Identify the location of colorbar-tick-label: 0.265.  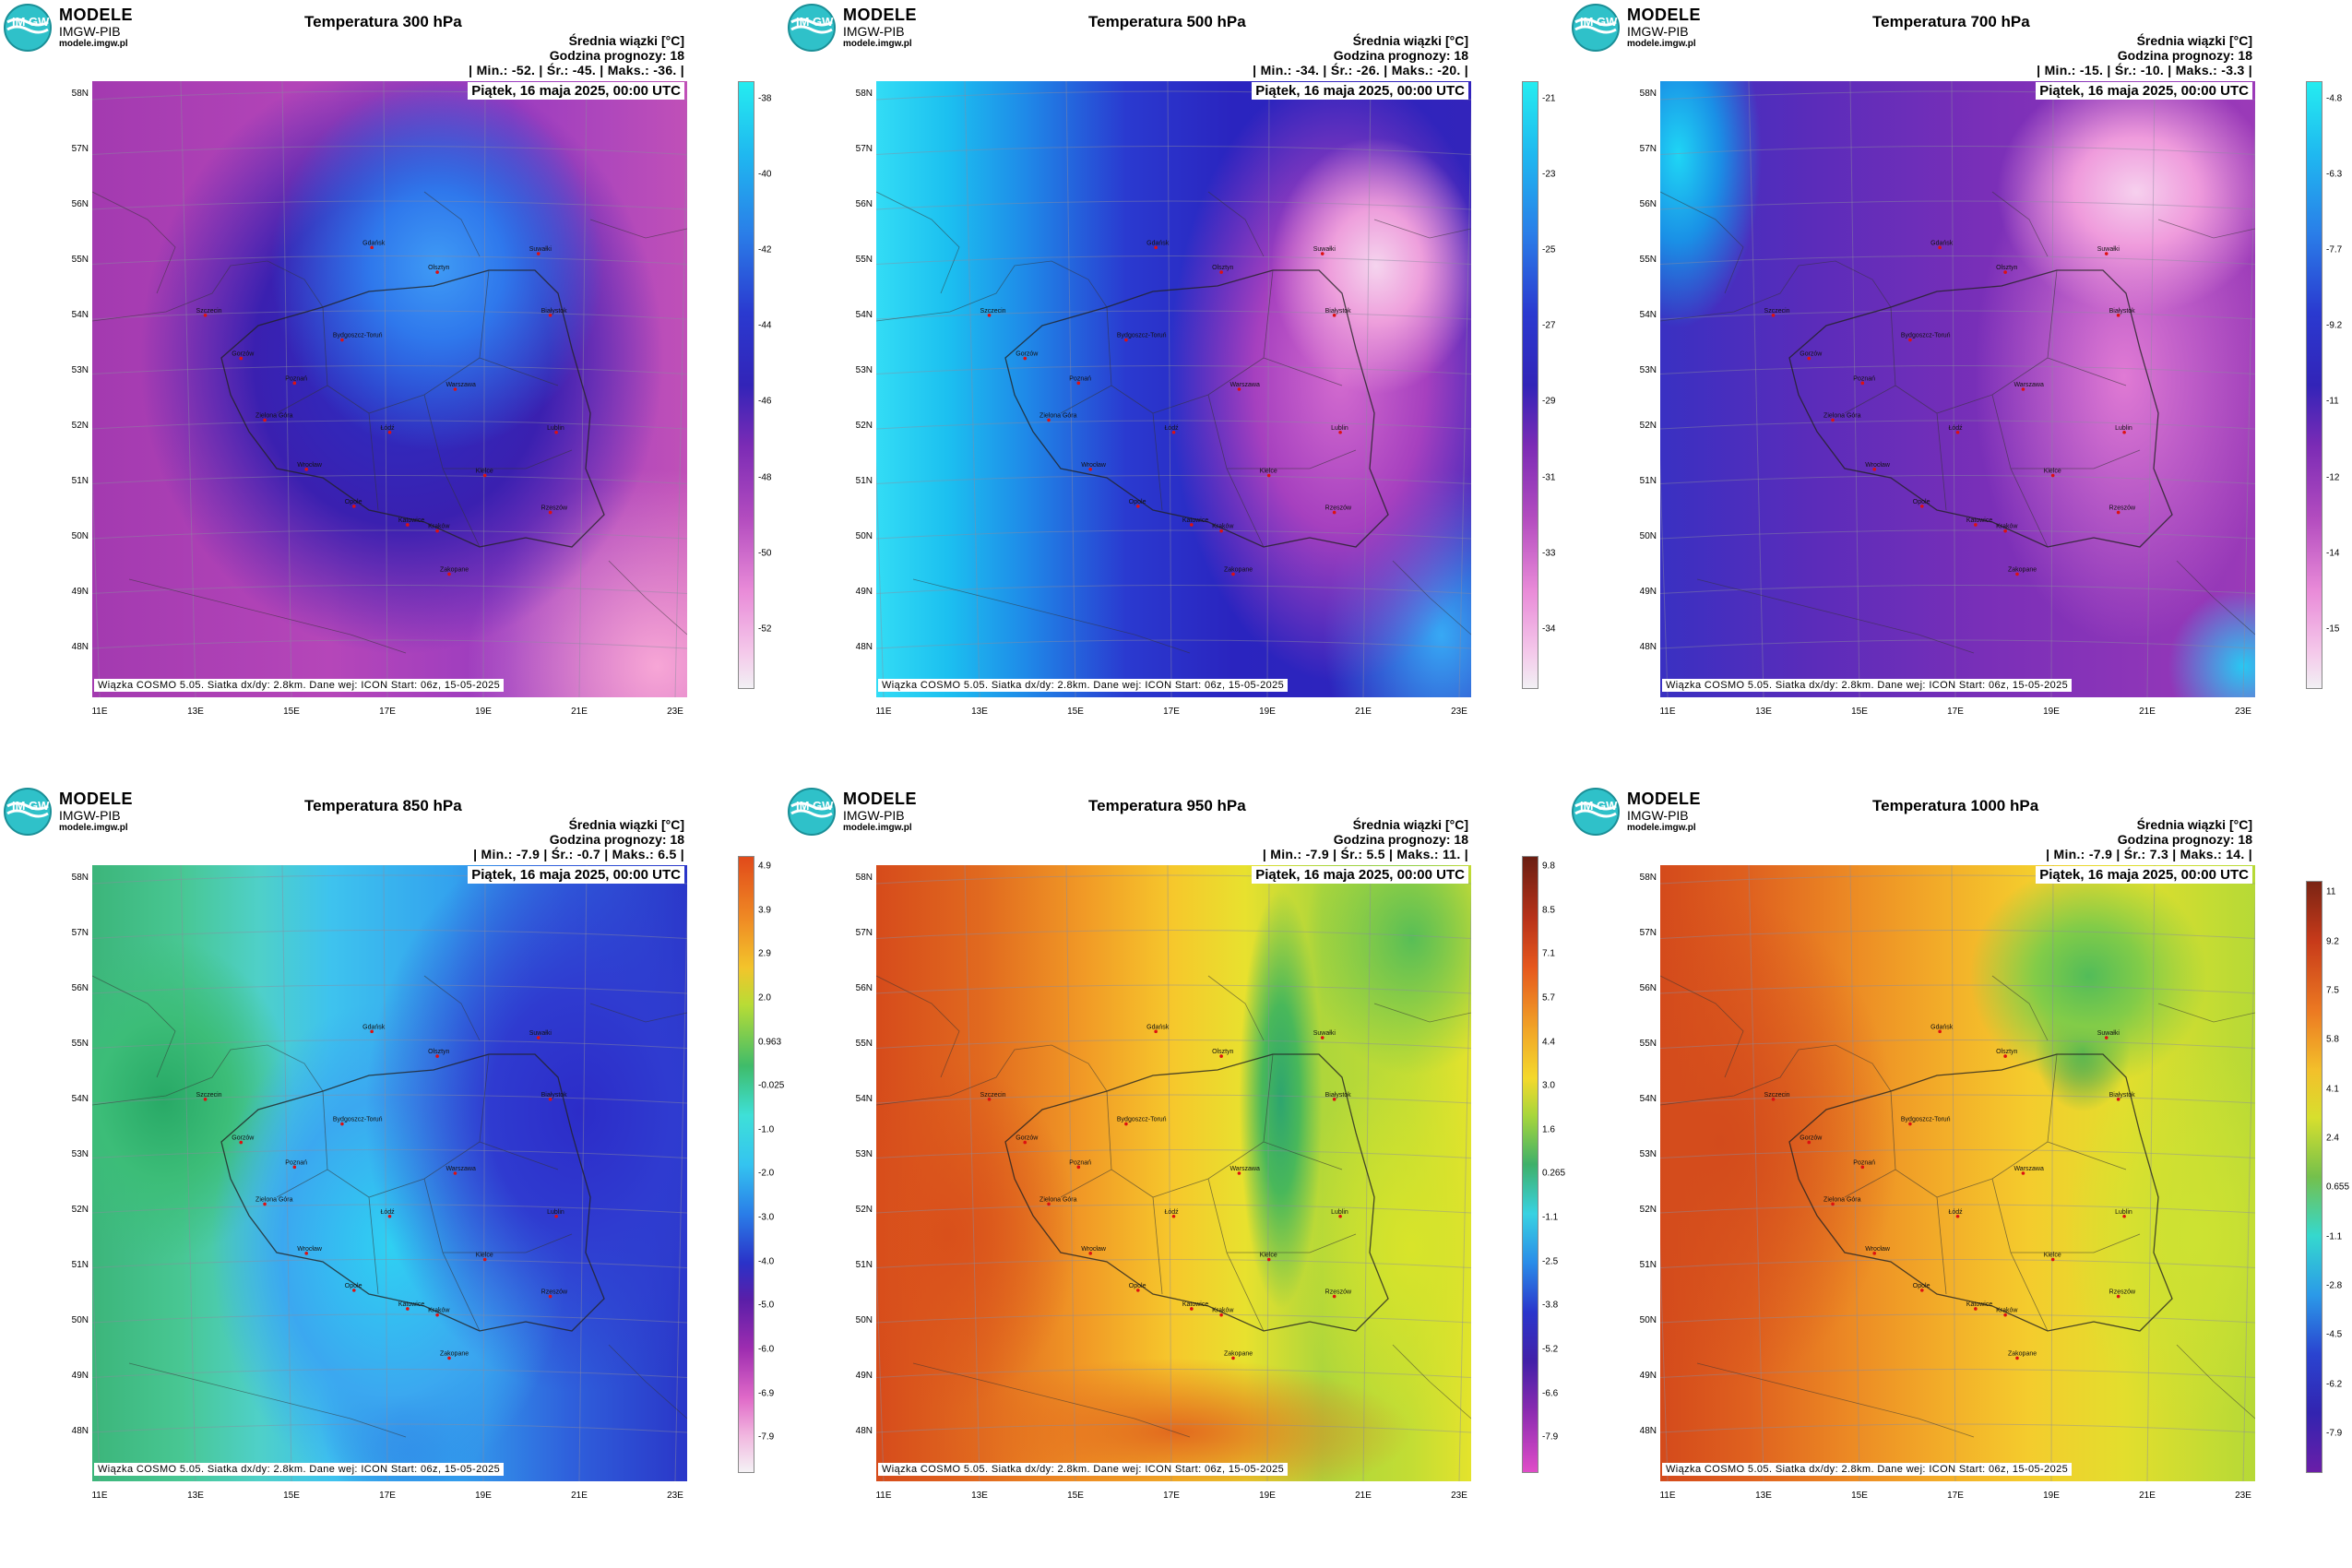
(1554, 1173).